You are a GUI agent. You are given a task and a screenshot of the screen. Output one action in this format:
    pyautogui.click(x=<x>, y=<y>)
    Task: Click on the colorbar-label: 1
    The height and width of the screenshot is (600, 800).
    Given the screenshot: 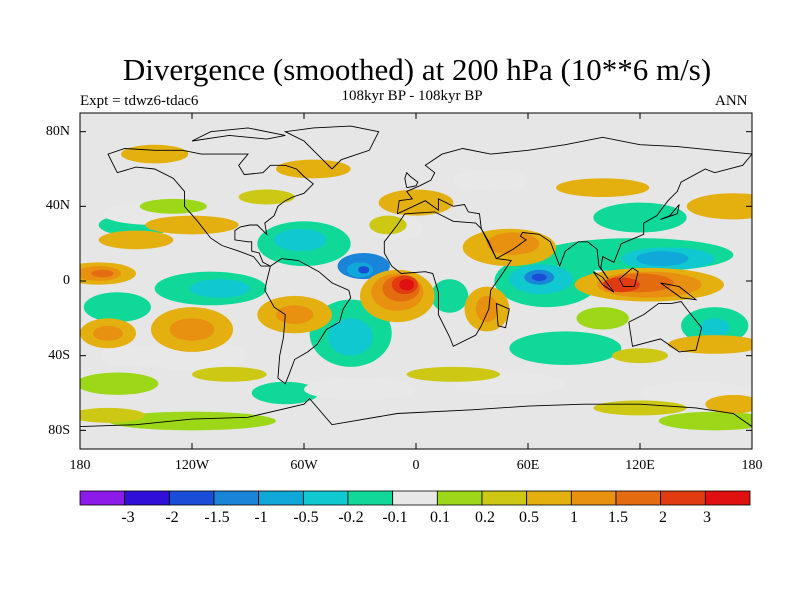 What is the action you would take?
    pyautogui.click(x=574, y=517)
    